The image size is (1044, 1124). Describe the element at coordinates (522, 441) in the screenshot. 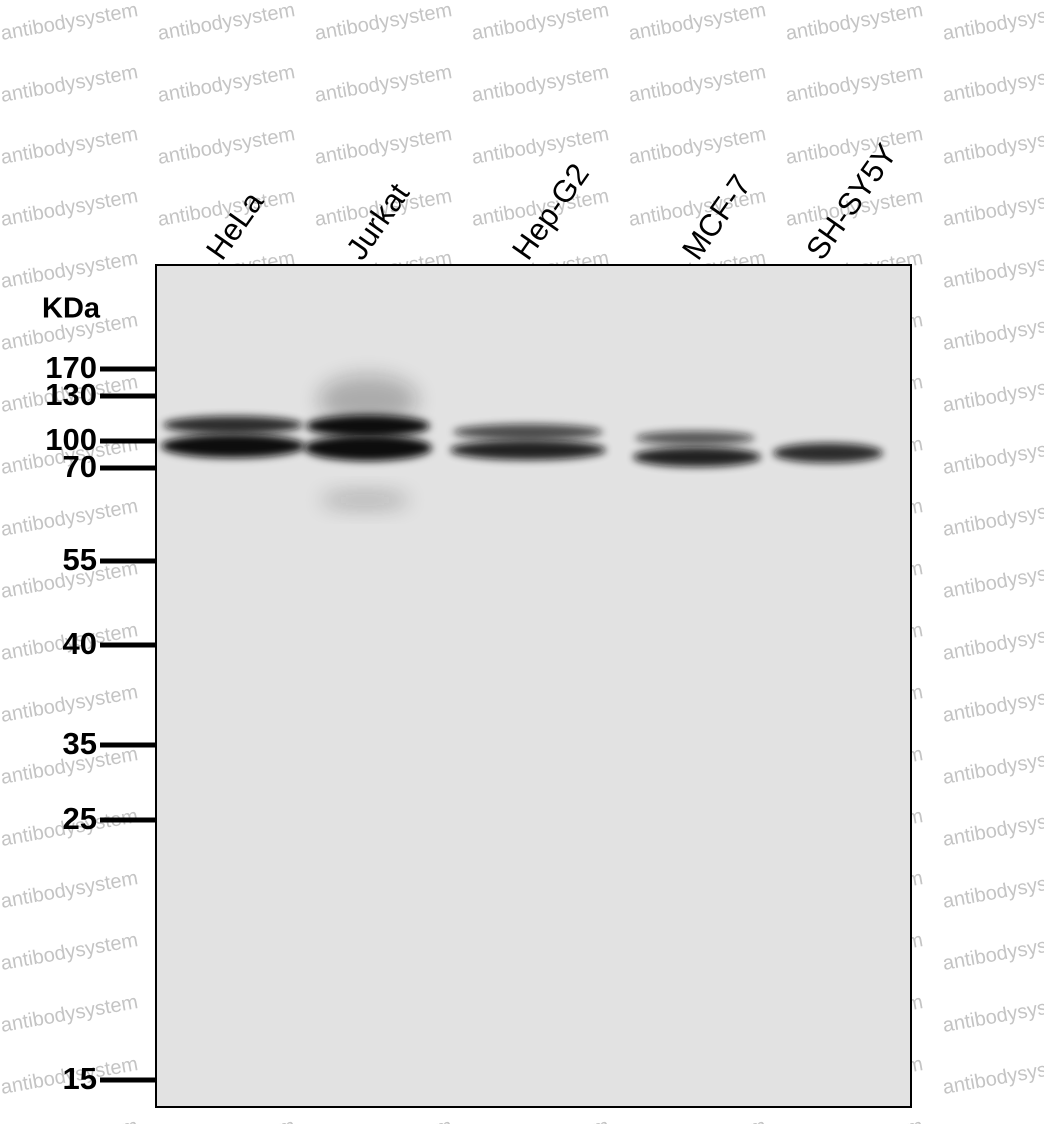

I see `bands` at that location.